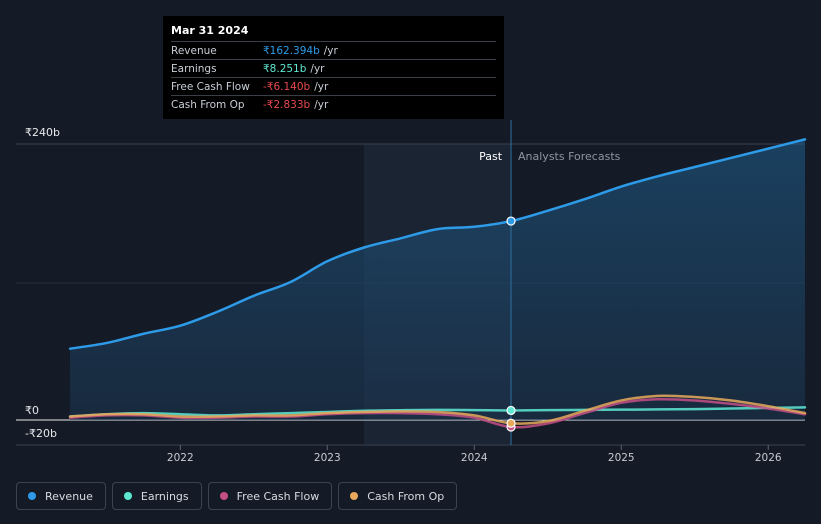 The height and width of the screenshot is (524, 821). What do you see at coordinates (491, 156) in the screenshot?
I see `past-label: Past` at bounding box center [491, 156].